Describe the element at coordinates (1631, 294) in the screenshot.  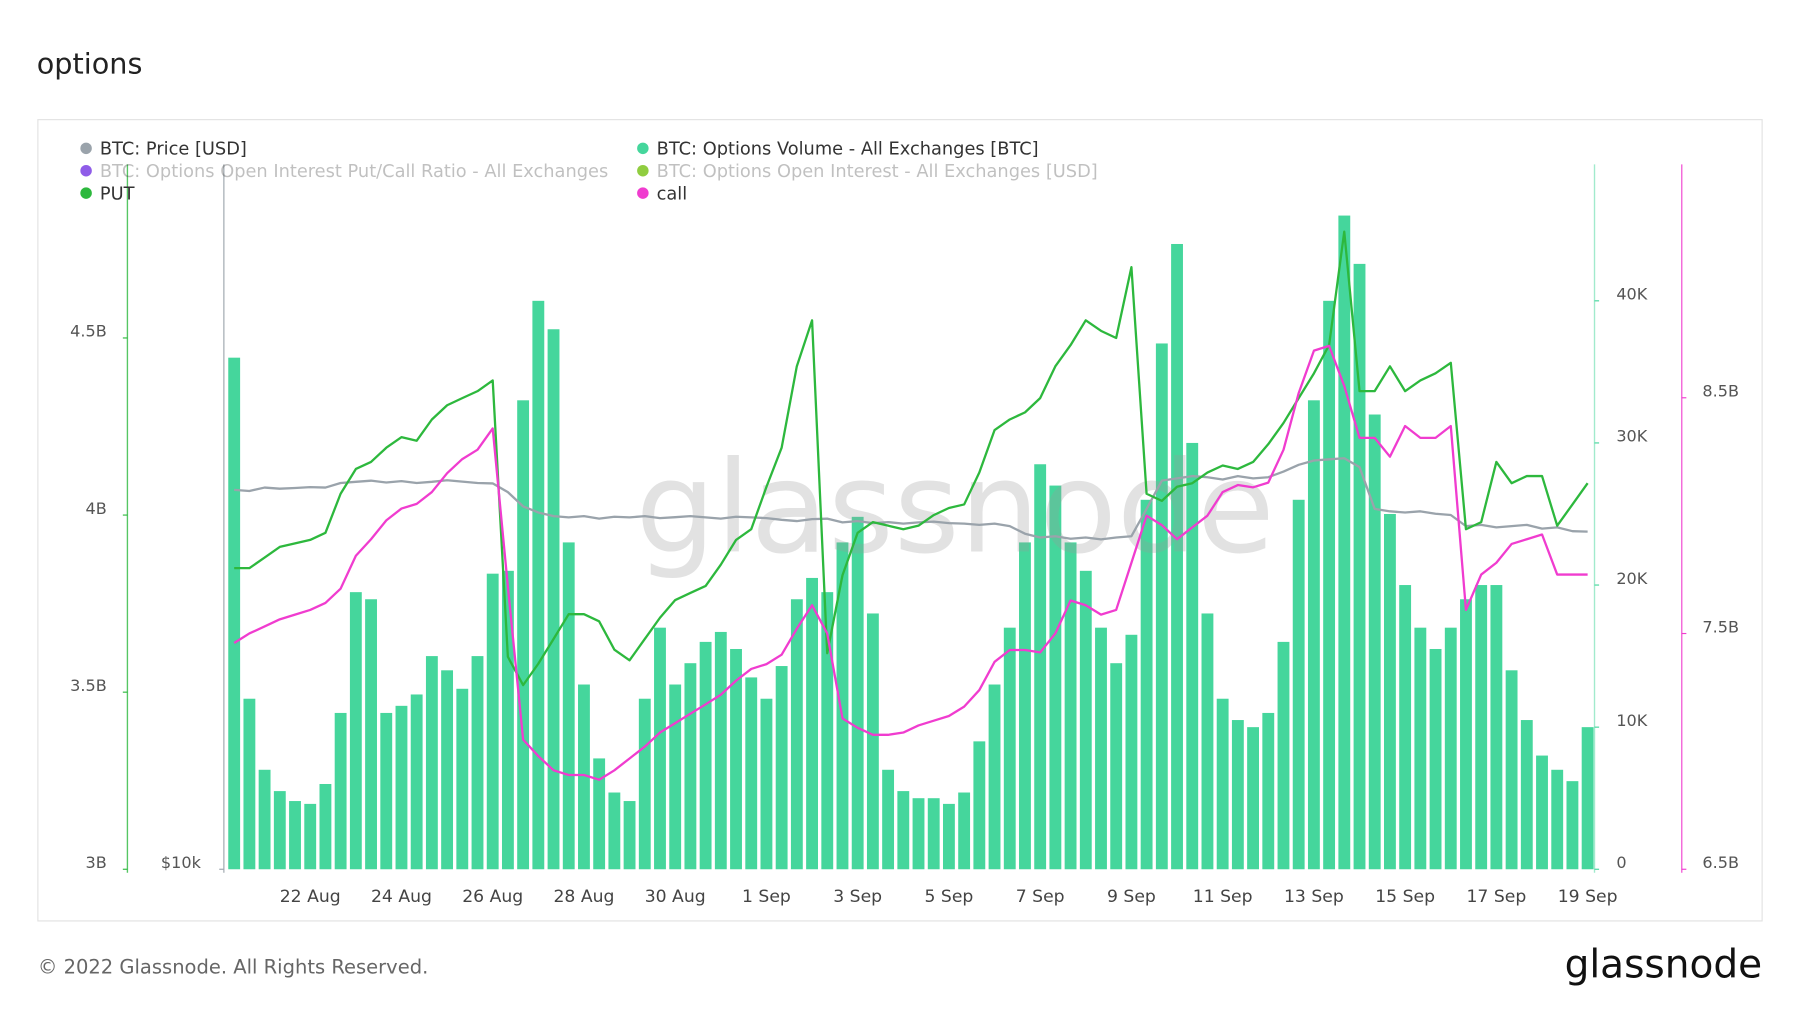
I see `y-tick-label: 40K` at that location.